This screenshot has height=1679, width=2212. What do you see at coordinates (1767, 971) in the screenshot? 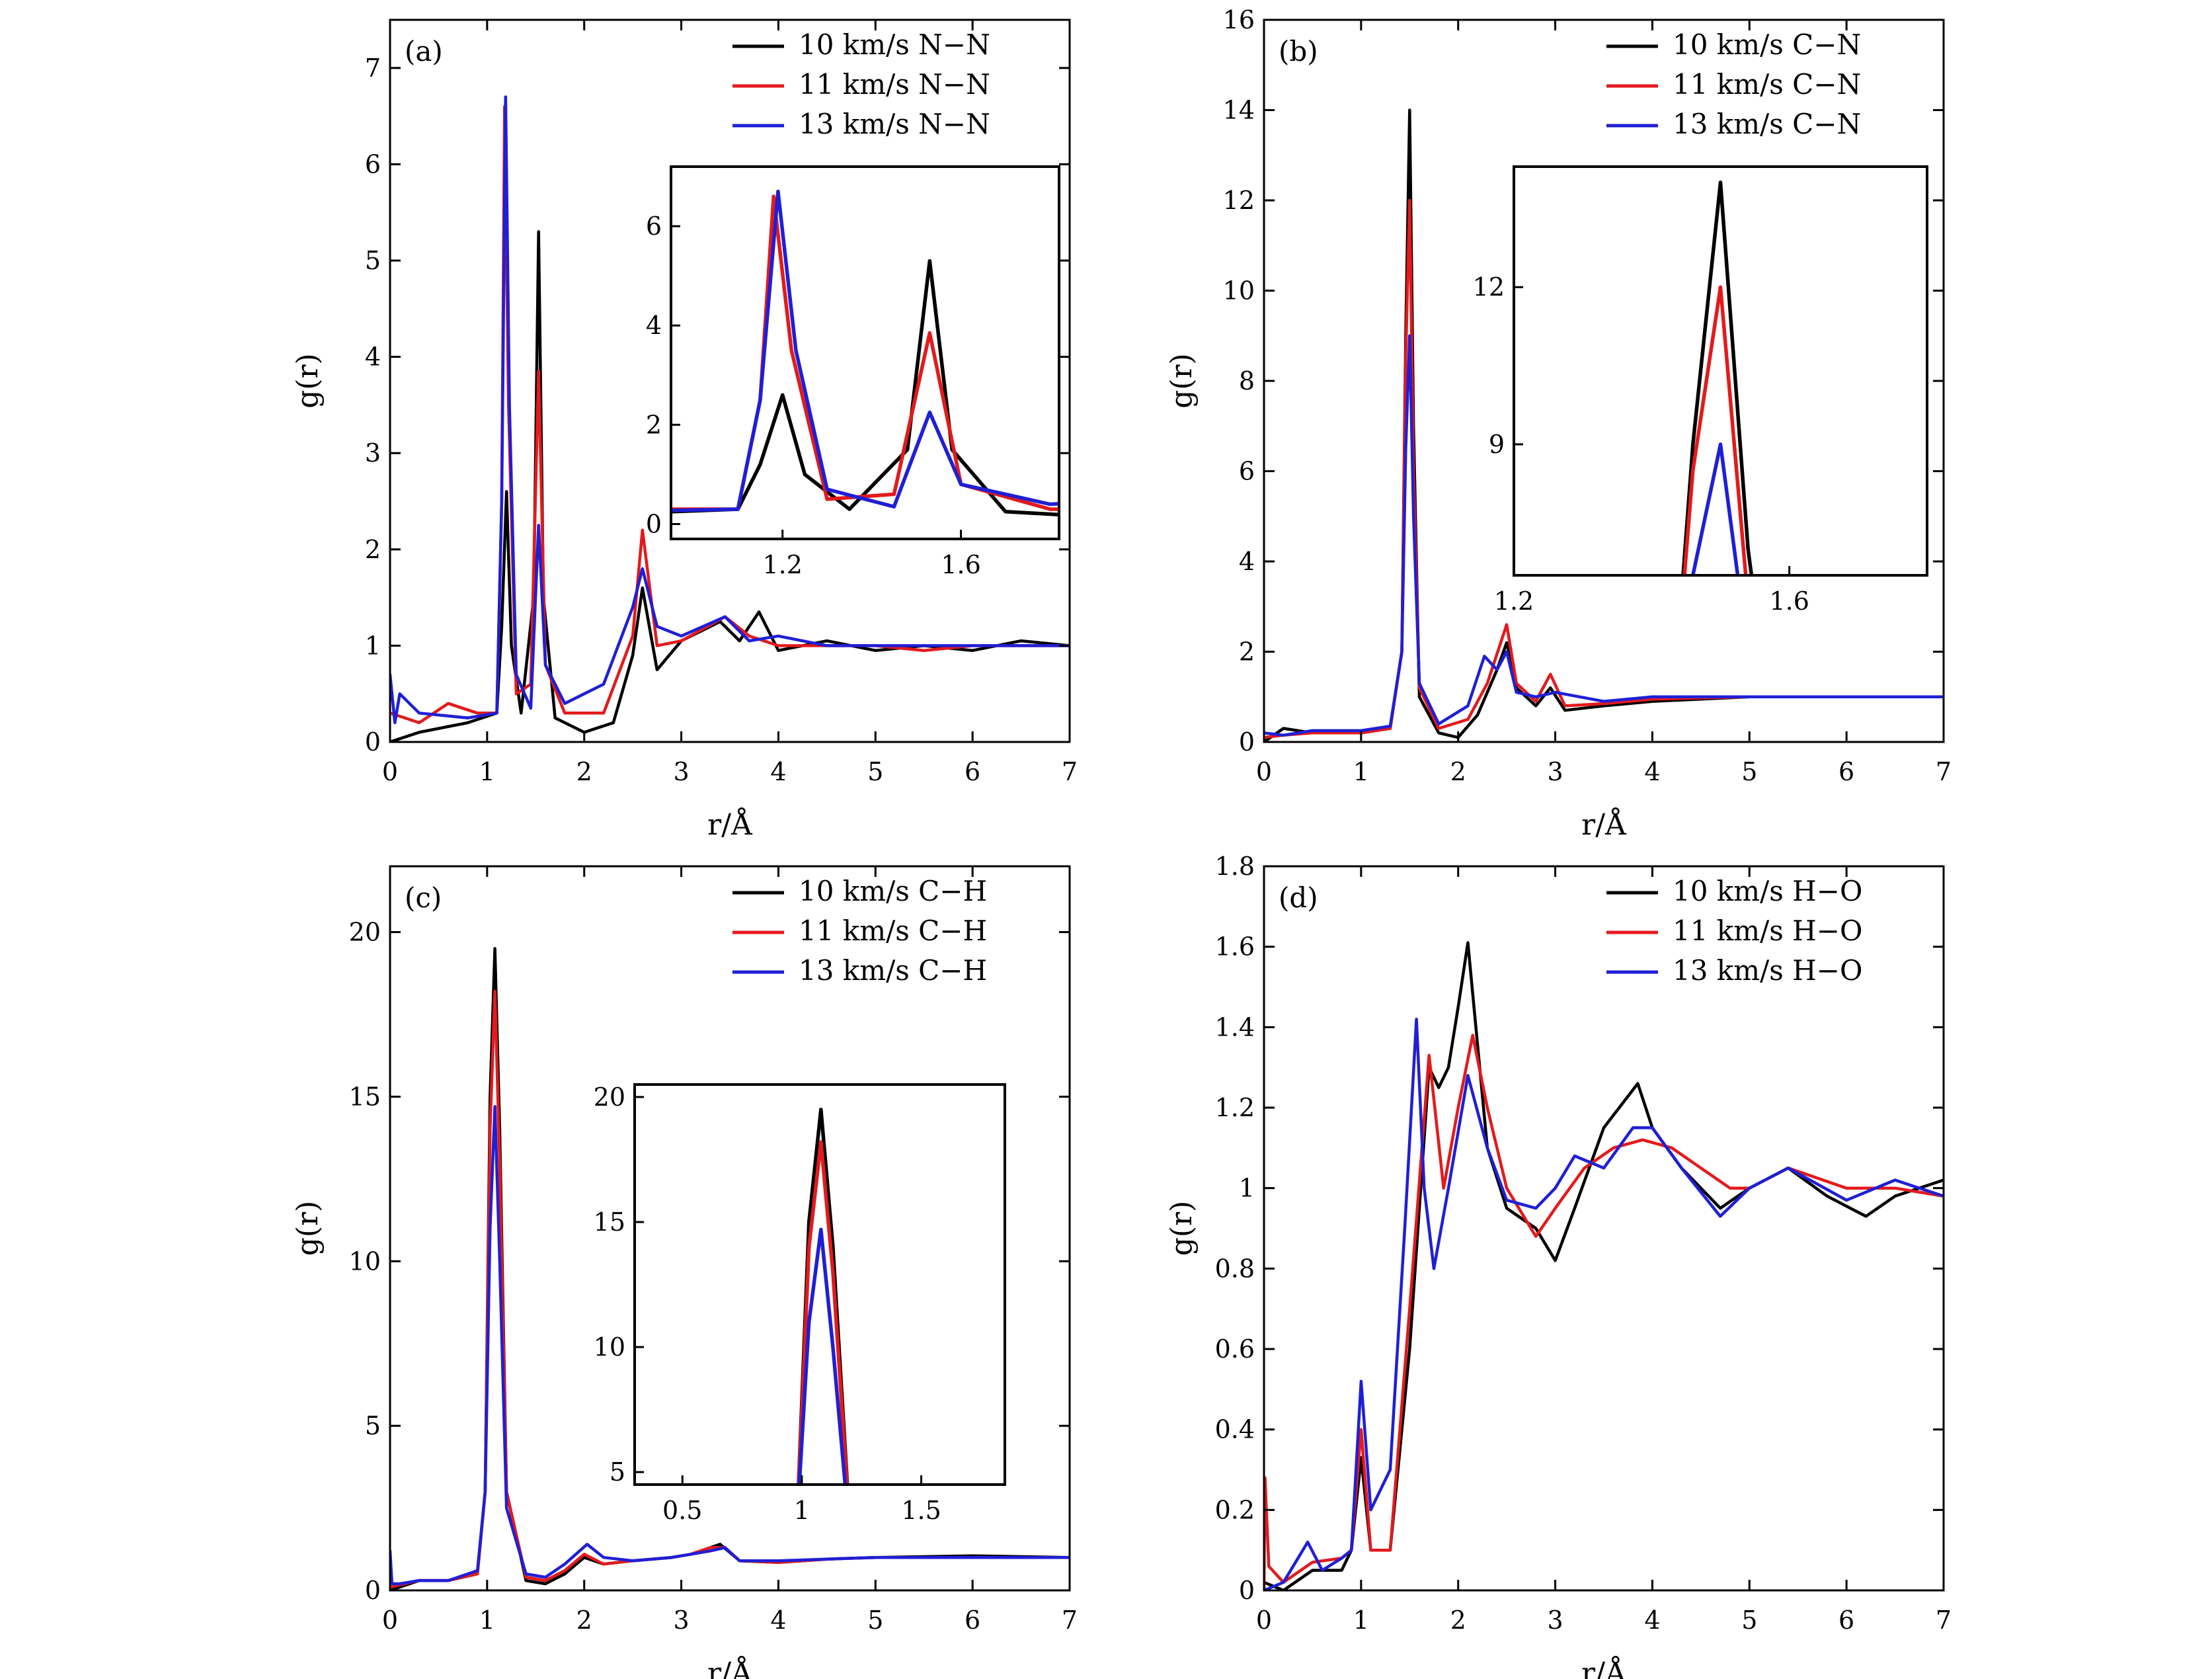
I see `legend-label: 13 km/s H−O` at bounding box center [1767, 971].